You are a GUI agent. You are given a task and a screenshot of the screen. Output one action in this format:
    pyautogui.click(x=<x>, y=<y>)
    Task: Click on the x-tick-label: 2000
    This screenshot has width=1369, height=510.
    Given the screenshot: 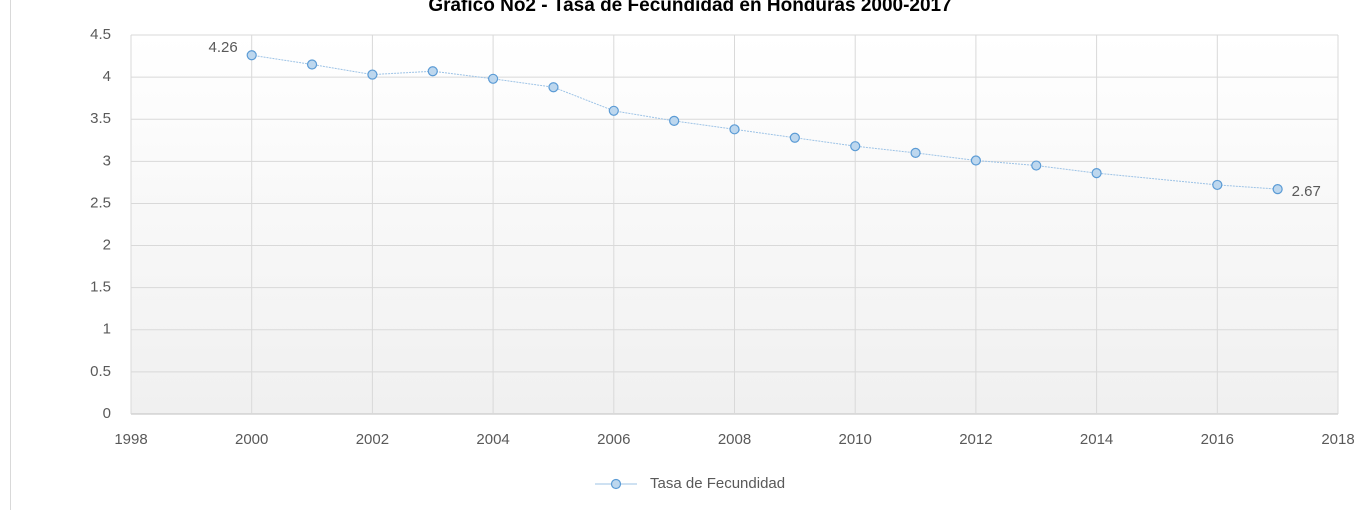 What is the action you would take?
    pyautogui.click(x=251, y=439)
    